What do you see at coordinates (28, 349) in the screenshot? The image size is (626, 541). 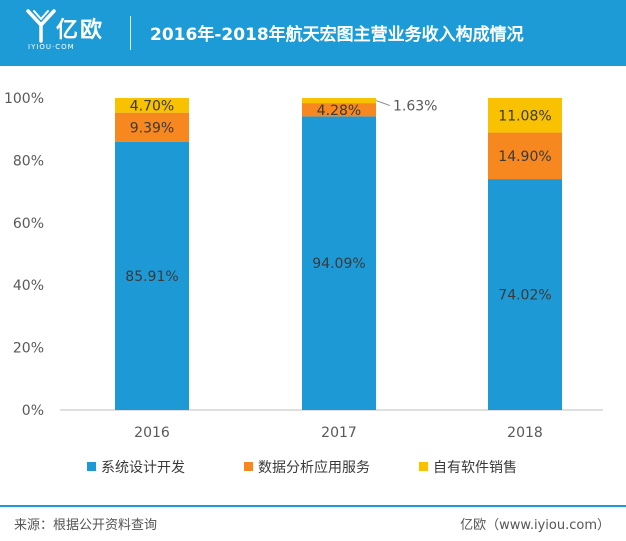 I see `y-tick-label: 20%` at bounding box center [28, 349].